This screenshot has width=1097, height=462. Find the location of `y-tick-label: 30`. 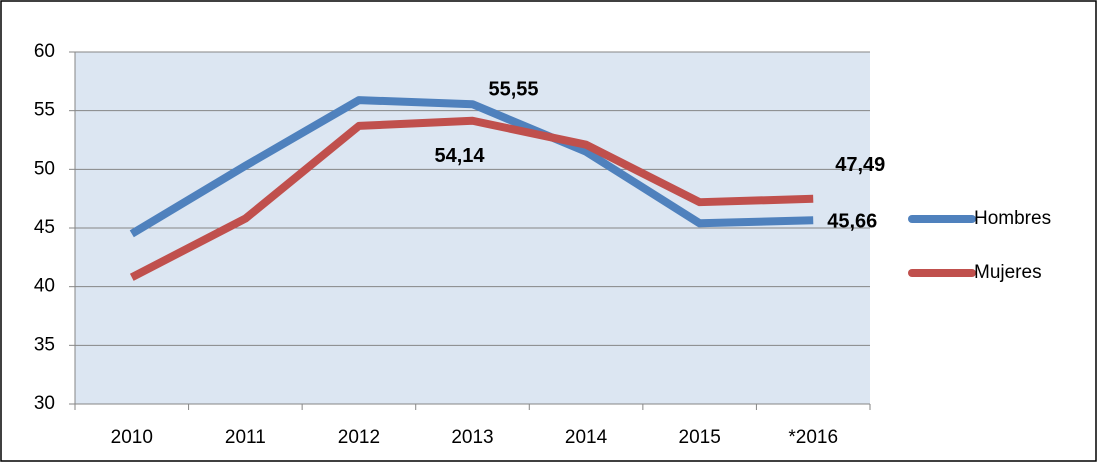

y-tick-label: 30 is located at coordinates (44, 403).